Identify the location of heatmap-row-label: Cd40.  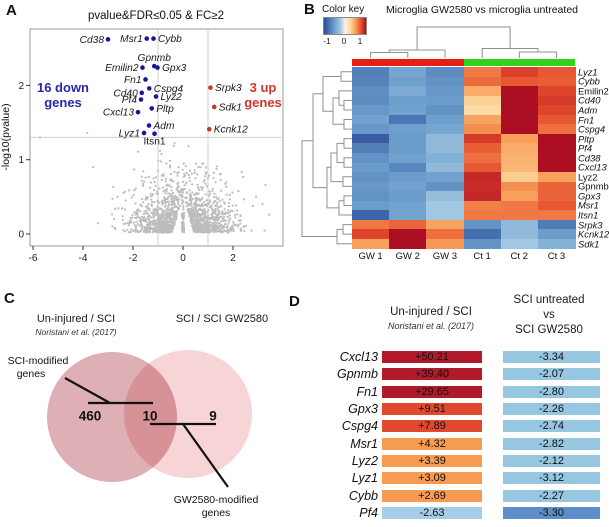
(589, 100).